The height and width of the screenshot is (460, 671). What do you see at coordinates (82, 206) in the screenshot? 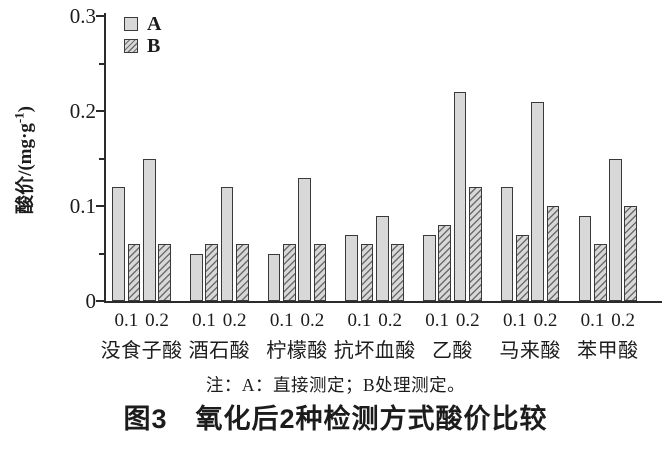
I see `y-tick-label: 0.1` at bounding box center [82, 206].